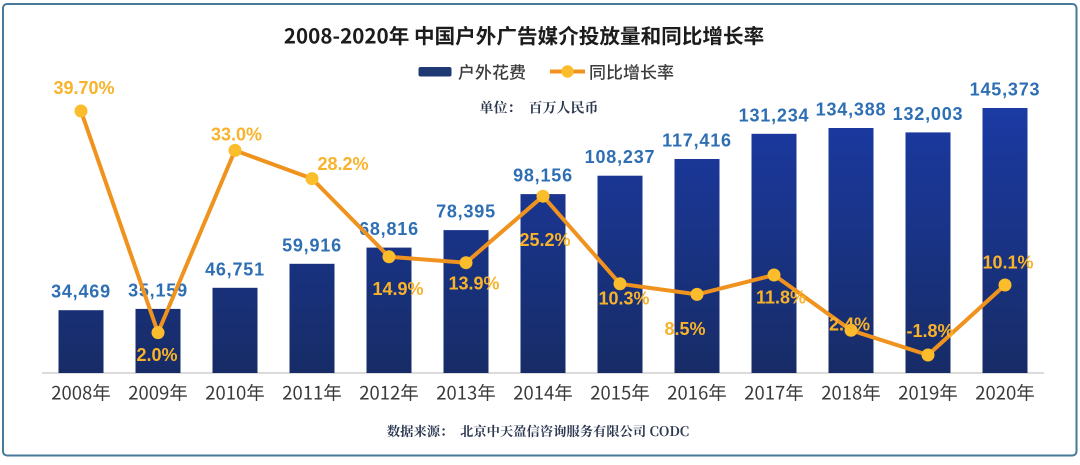  I want to click on svg-text: 33.0%, so click(236, 135).